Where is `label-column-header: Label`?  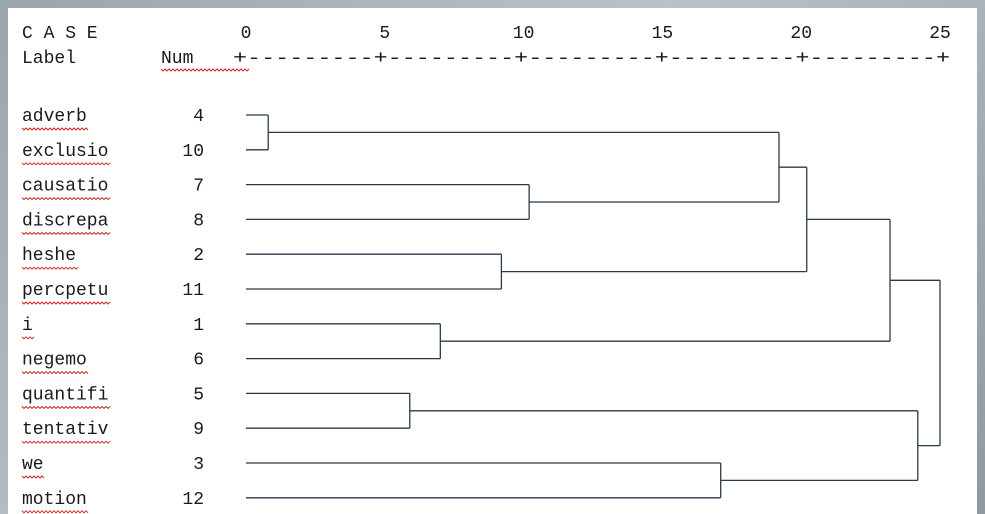
label-column-header: Label is located at coordinates (49, 59).